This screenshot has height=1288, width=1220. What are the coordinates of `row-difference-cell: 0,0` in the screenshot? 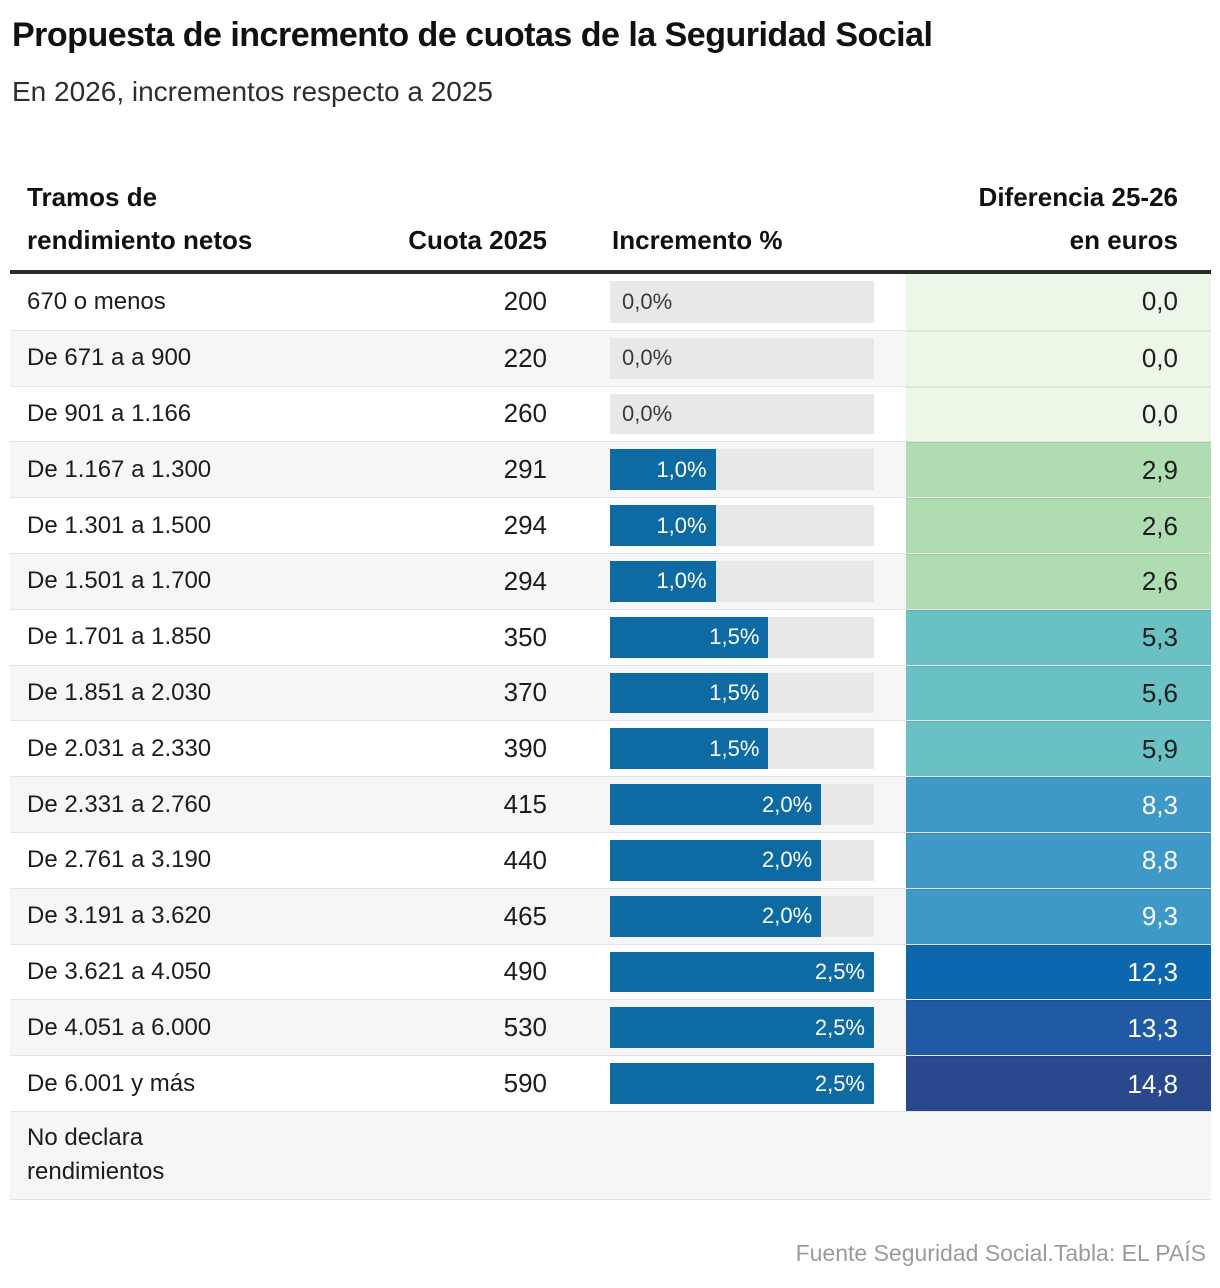 It's located at (1058, 414).